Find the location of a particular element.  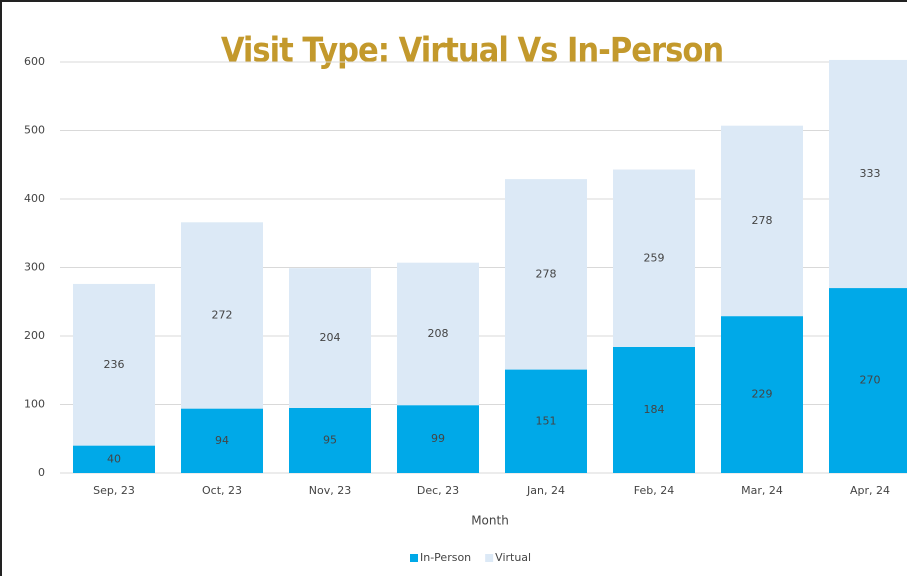

data-label: 95 is located at coordinates (330, 439).